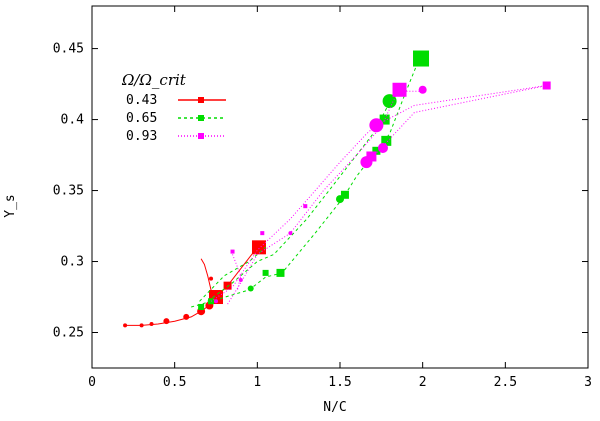 The width and height of the screenshot is (600, 421). Describe the element at coordinates (154, 80) in the screenshot. I see `legend-title: Ω/Ω_crit` at that location.